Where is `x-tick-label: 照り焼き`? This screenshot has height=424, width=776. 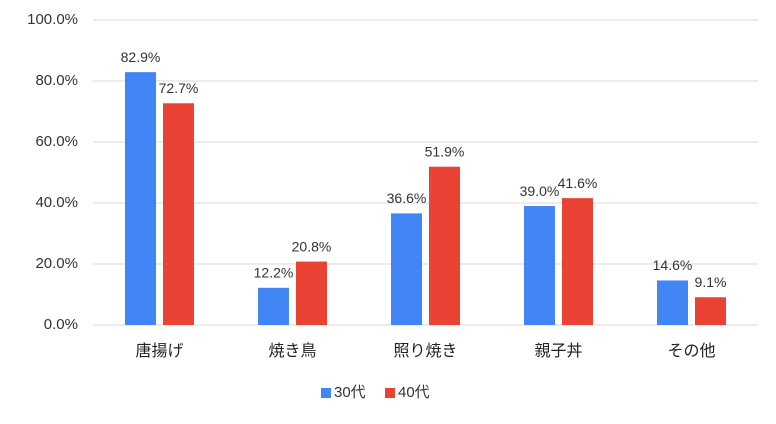
x-tick-label: 照り焼き is located at coordinates (425, 351).